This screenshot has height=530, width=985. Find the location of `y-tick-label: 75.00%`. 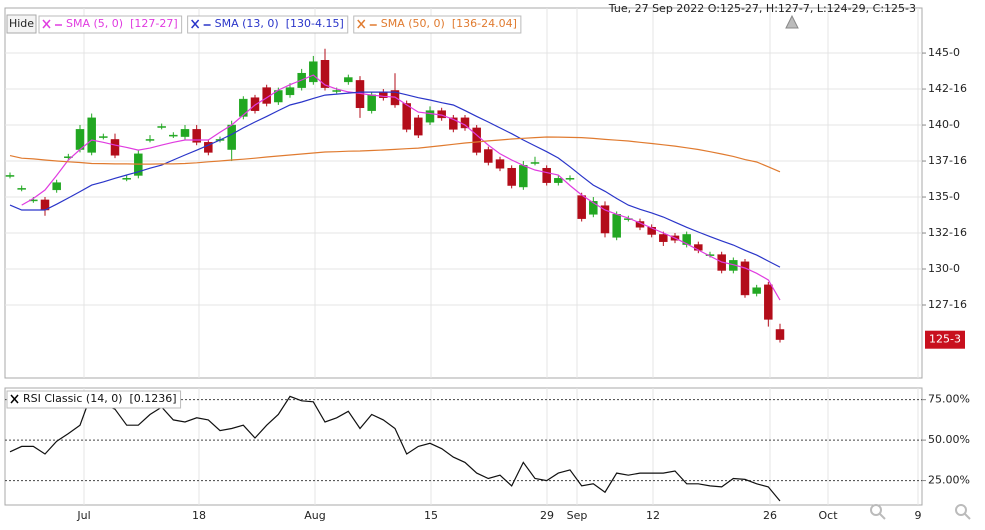

y-tick-label: 75.00% is located at coordinates (949, 399).